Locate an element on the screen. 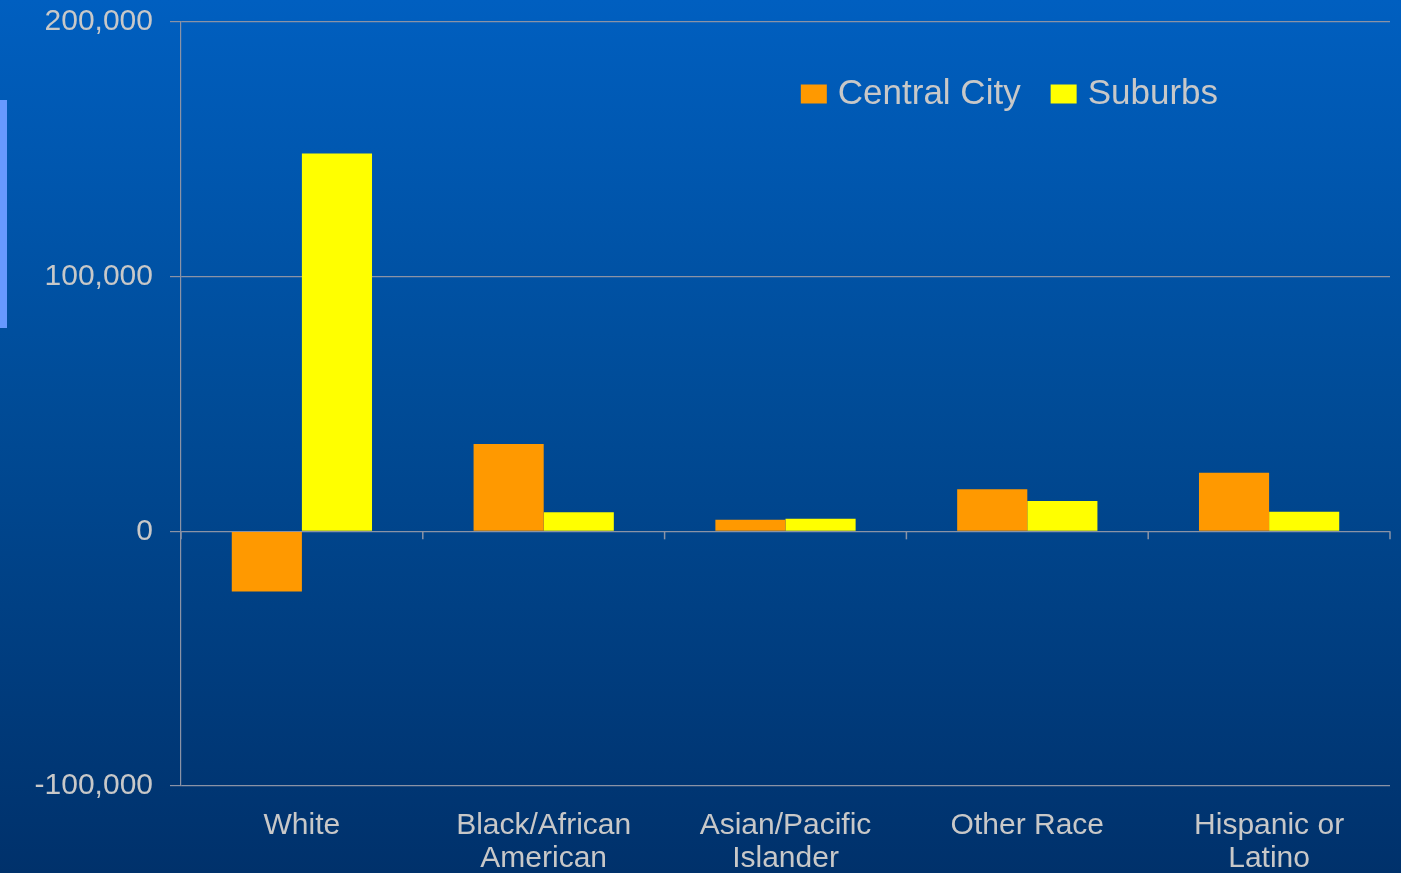 This screenshot has height=873, width=1401. legend-label: Suburbs is located at coordinates (1153, 91).